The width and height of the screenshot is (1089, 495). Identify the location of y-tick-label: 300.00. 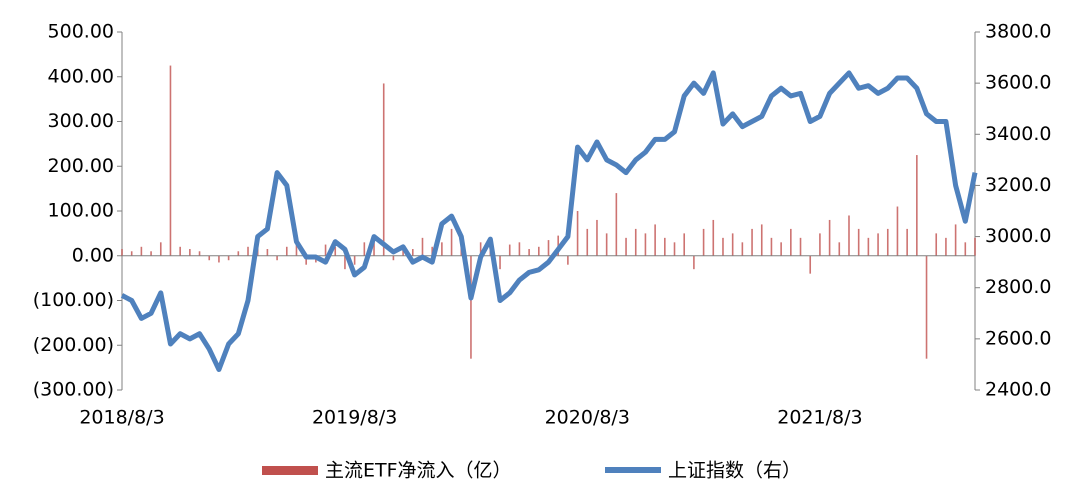
(81, 121).